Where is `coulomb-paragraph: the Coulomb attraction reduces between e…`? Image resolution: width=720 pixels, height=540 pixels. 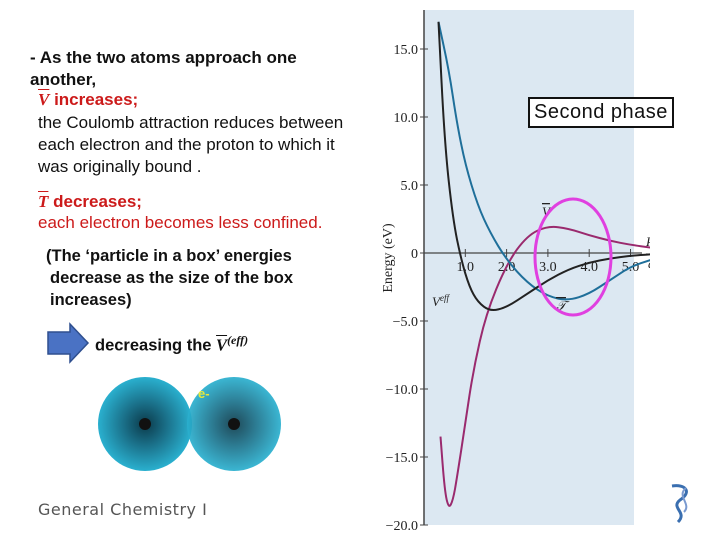
coulomb-paragraph: the Coulomb attraction reduces between e… is located at coordinates (190, 145).